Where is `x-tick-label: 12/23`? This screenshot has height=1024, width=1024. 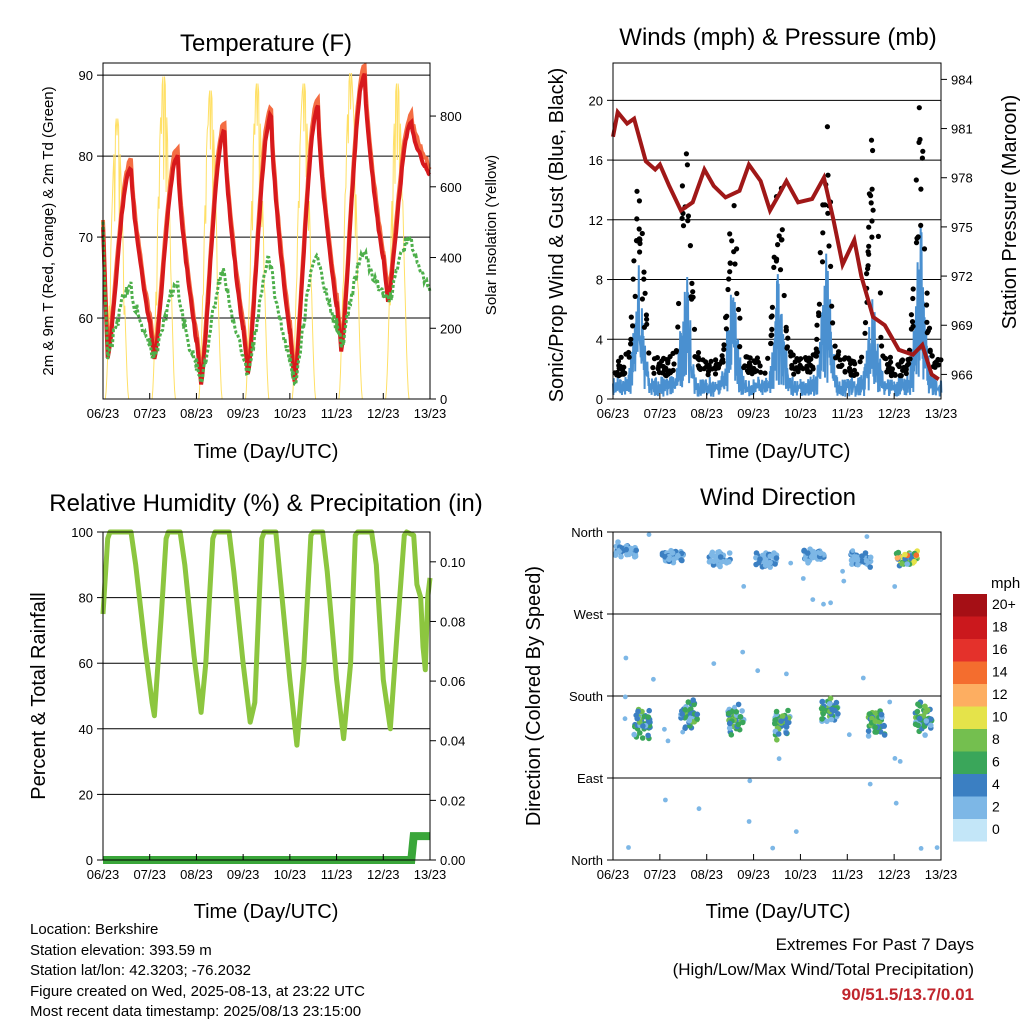 x-tick-label: 12/23 is located at coordinates (894, 874).